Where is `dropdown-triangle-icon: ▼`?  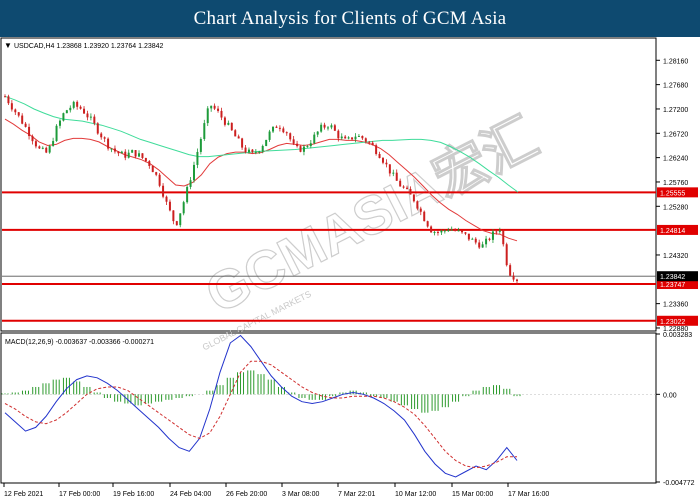 dropdown-triangle-icon: ▼ is located at coordinates (8, 45).